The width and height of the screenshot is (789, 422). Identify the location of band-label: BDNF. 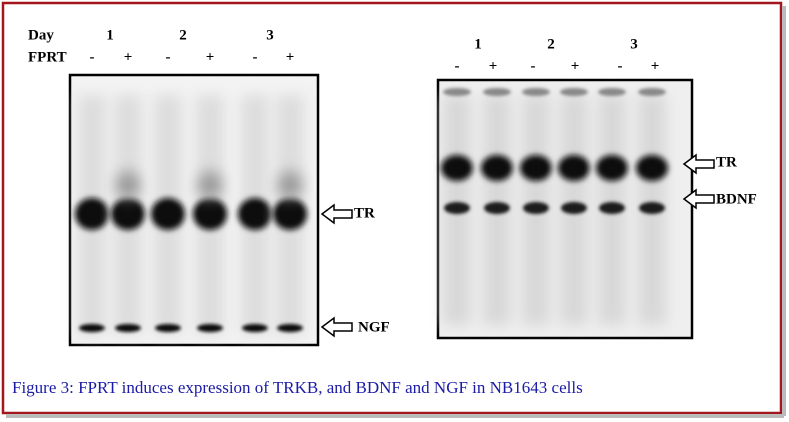
(736, 199).